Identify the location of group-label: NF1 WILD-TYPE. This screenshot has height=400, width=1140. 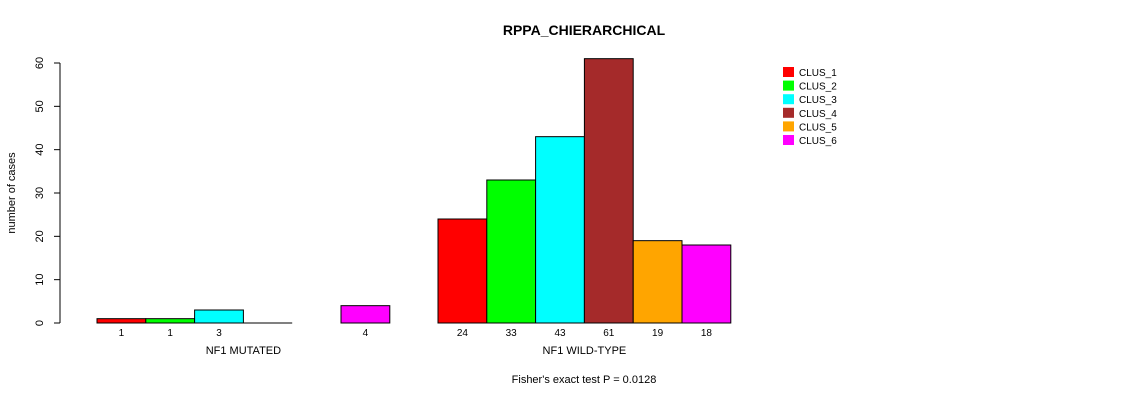
(585, 351).